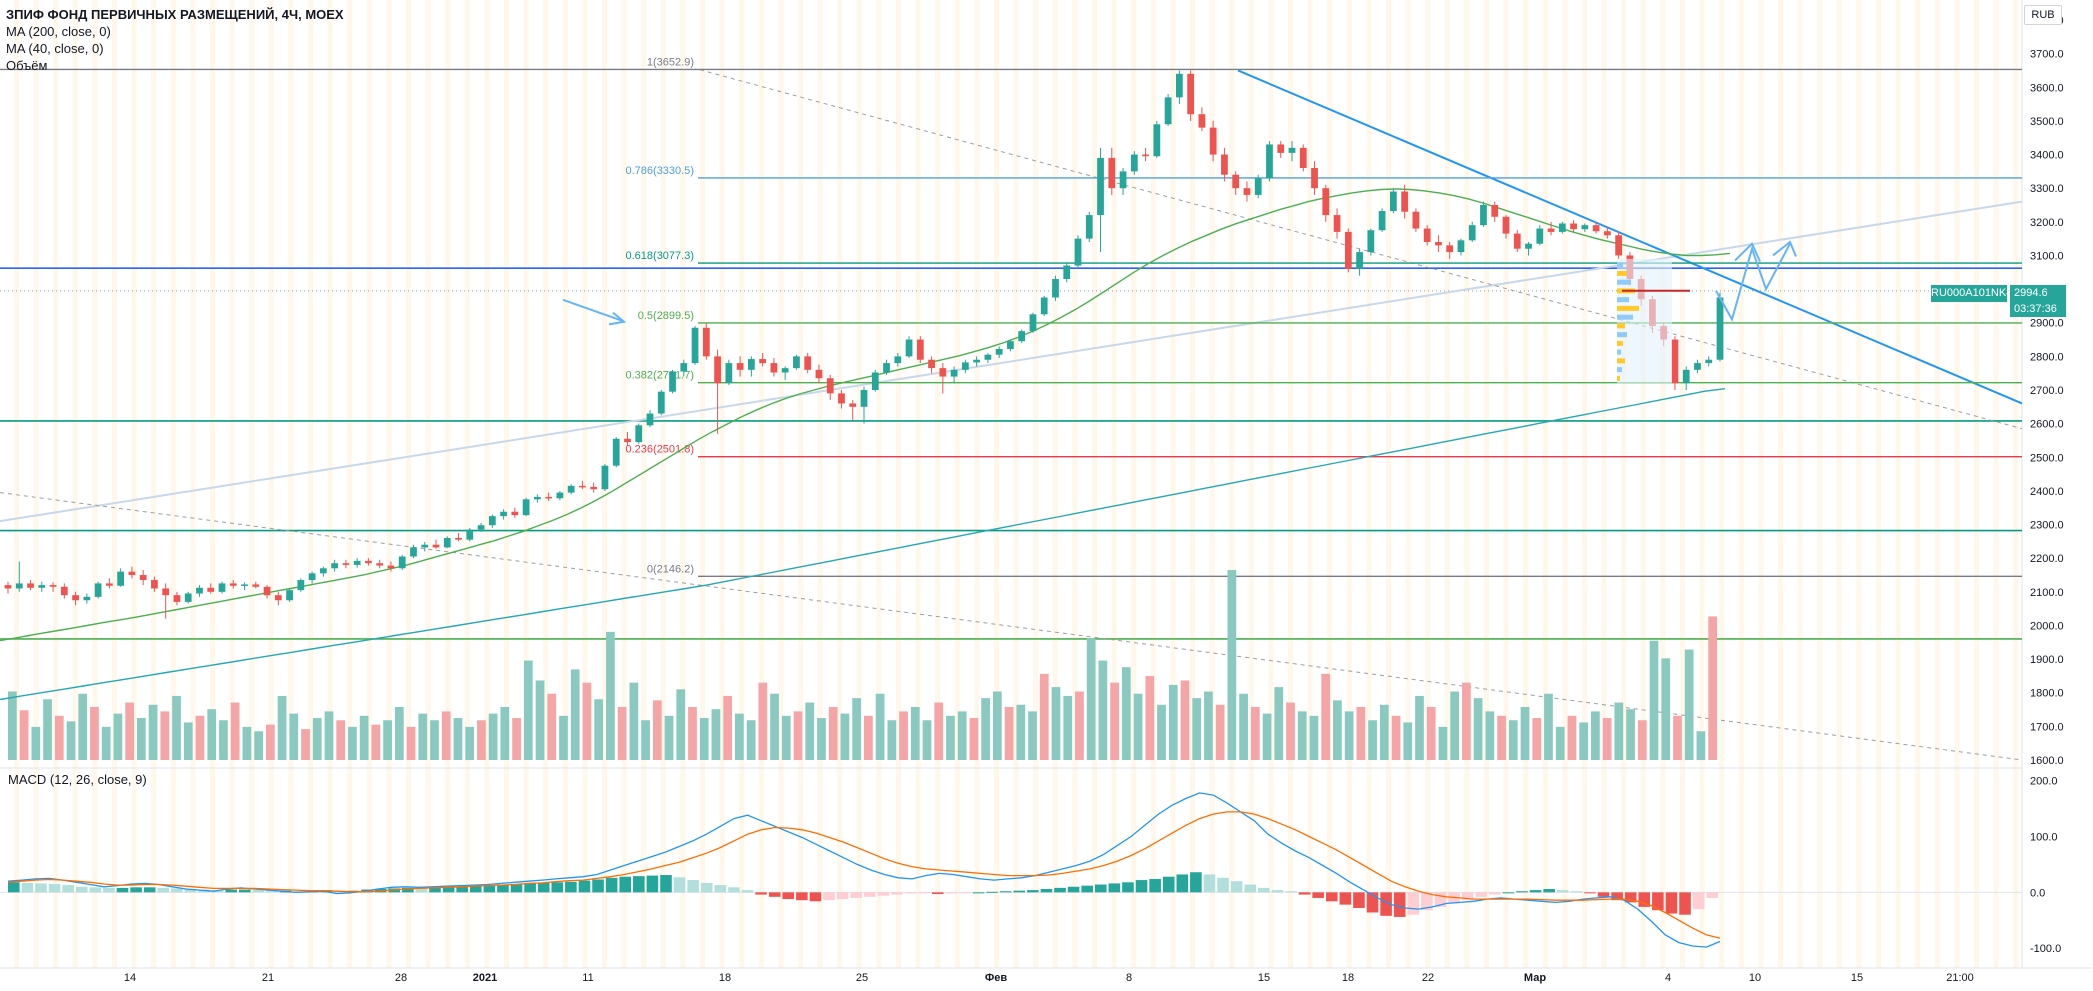  What do you see at coordinates (1960, 978) in the screenshot?
I see `time-tick-label: 21:00` at bounding box center [1960, 978].